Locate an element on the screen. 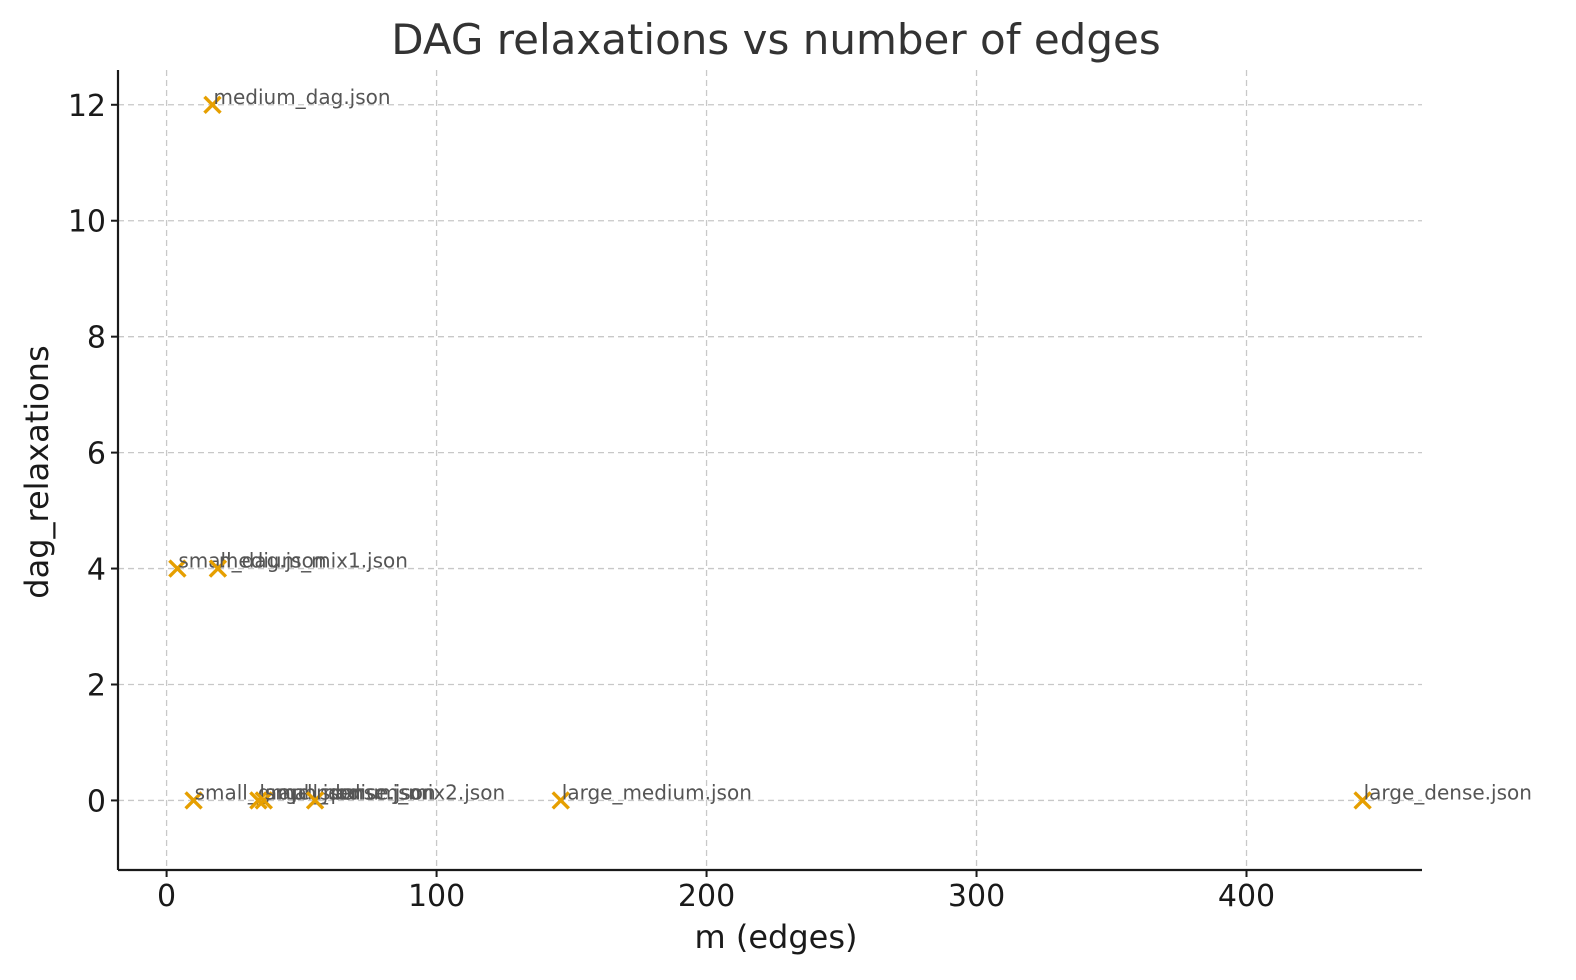 The height and width of the screenshot is (980, 1576). point-label: large_sparse.json is located at coordinates (346, 792).